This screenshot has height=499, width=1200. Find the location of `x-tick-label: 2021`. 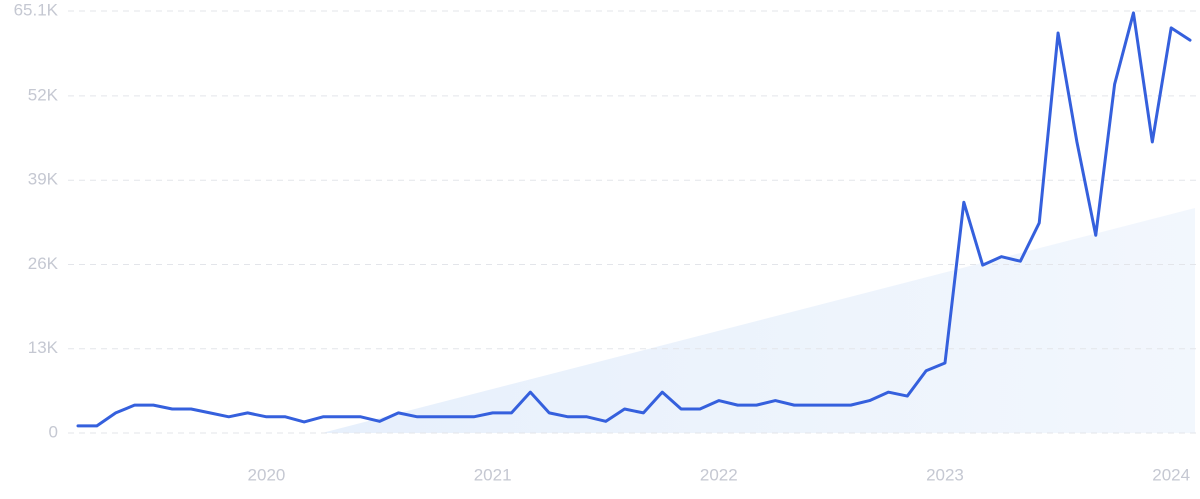

x-tick-label: 2021 is located at coordinates (493, 474).